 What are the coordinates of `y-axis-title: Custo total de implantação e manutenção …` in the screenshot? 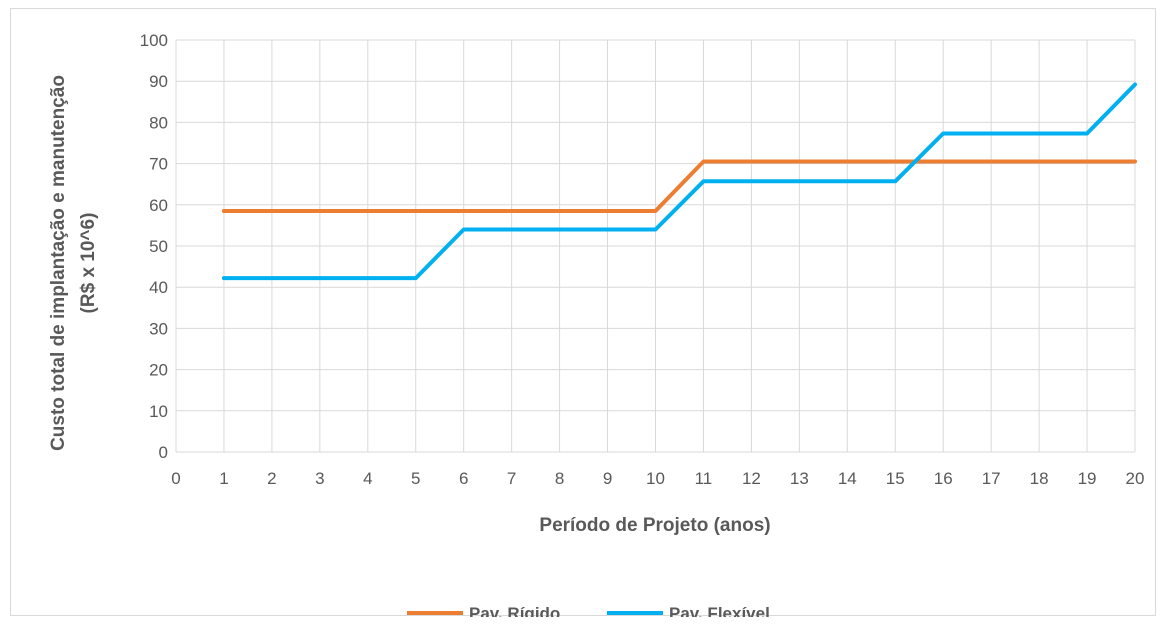 It's located at (73, 263).